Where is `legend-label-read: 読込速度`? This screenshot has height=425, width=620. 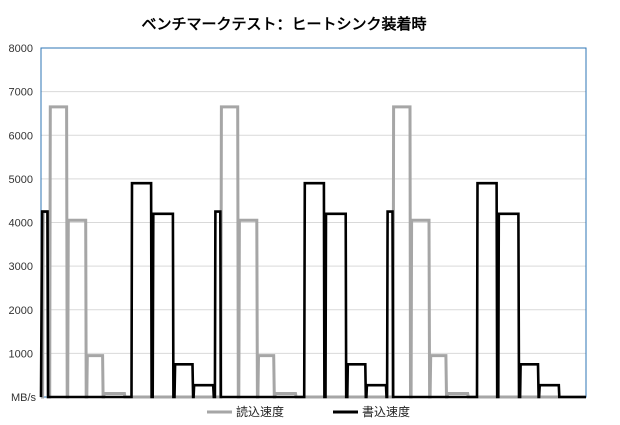
legend-label-read: 読込速度 is located at coordinates (260, 411).